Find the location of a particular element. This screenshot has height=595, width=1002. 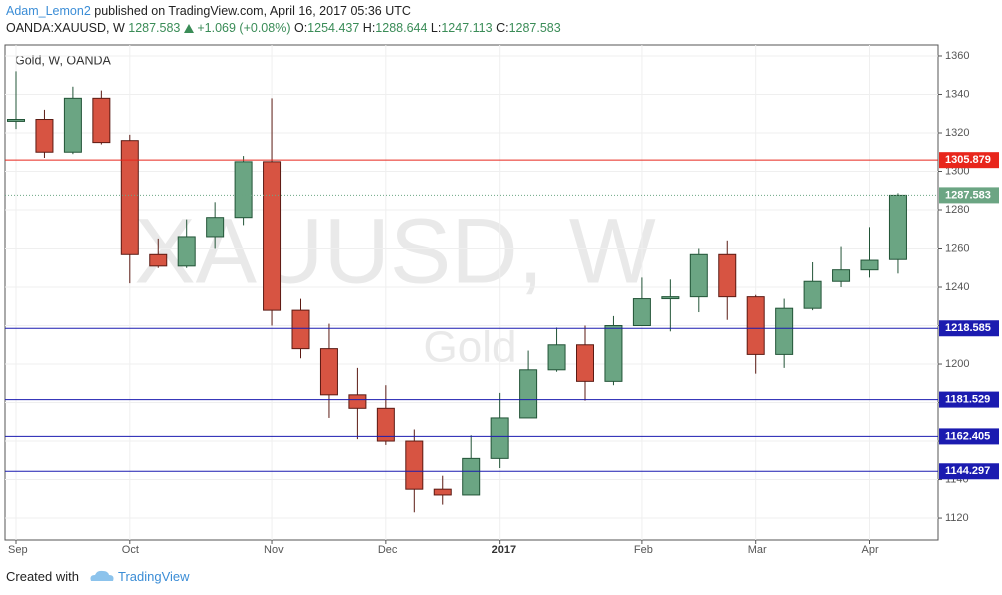

high-value: 1288.644 is located at coordinates (401, 28).